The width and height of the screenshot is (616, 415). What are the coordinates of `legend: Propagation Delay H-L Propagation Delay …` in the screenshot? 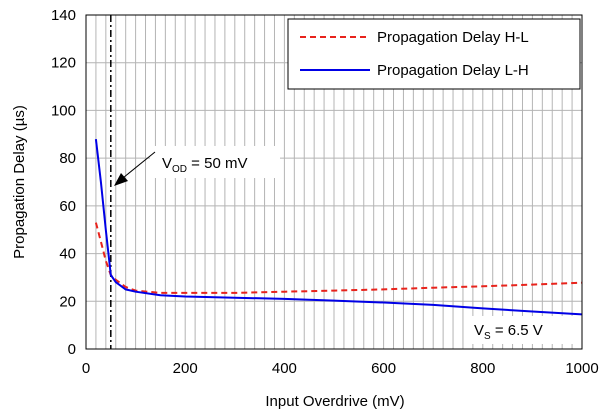 It's located at (434, 54).